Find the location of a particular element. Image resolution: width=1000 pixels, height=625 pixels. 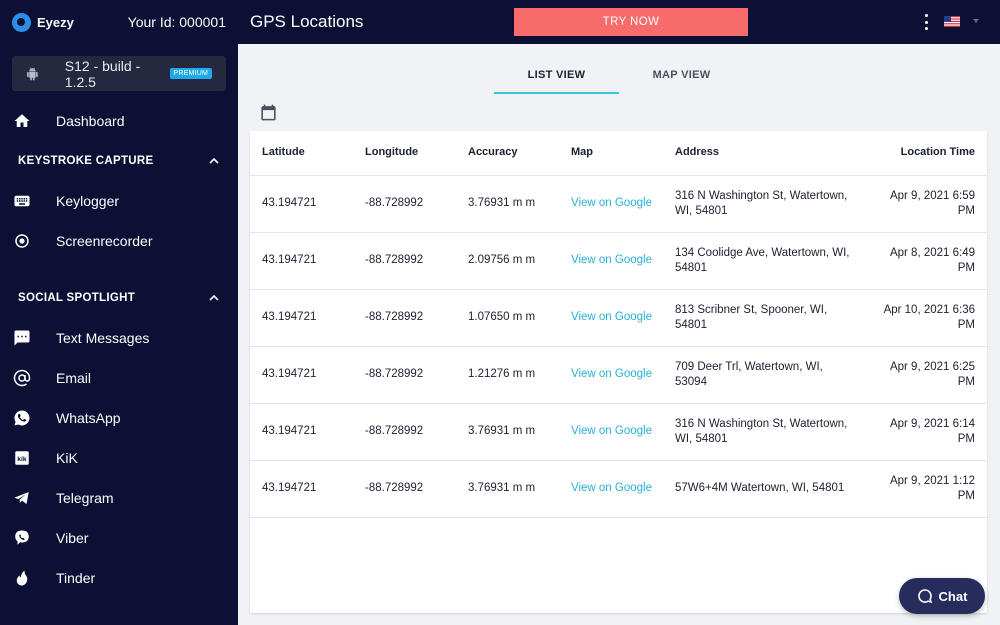

sidebar-item-label: KiK is located at coordinates (67, 458).